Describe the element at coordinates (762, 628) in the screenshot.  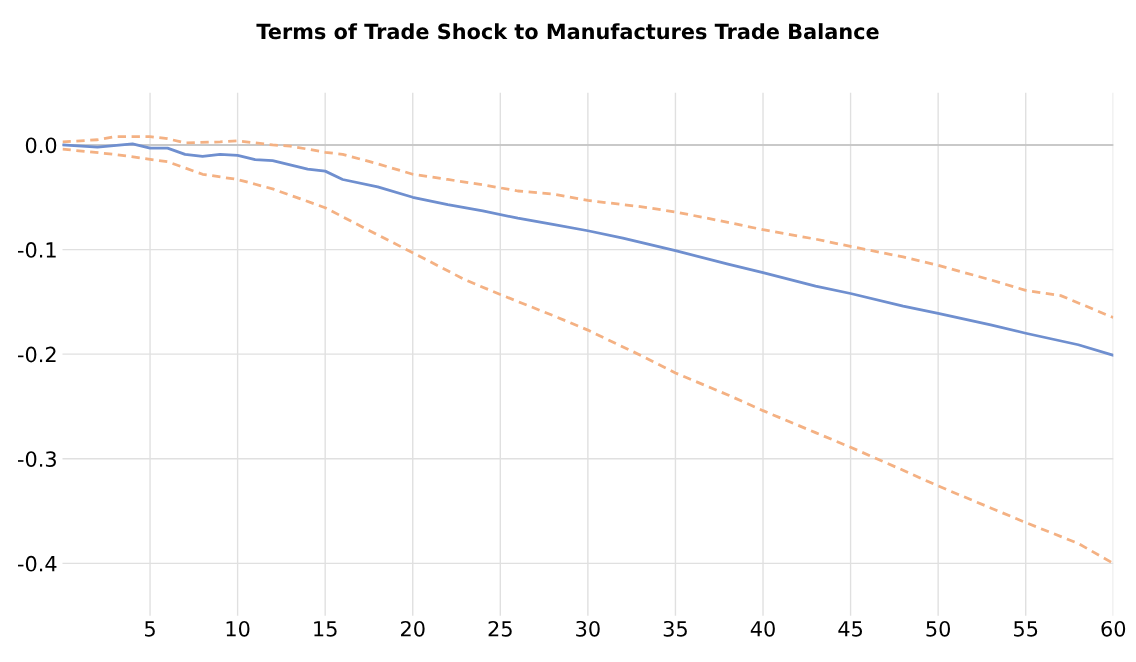
I see `x-tick-label: 40` at that location.